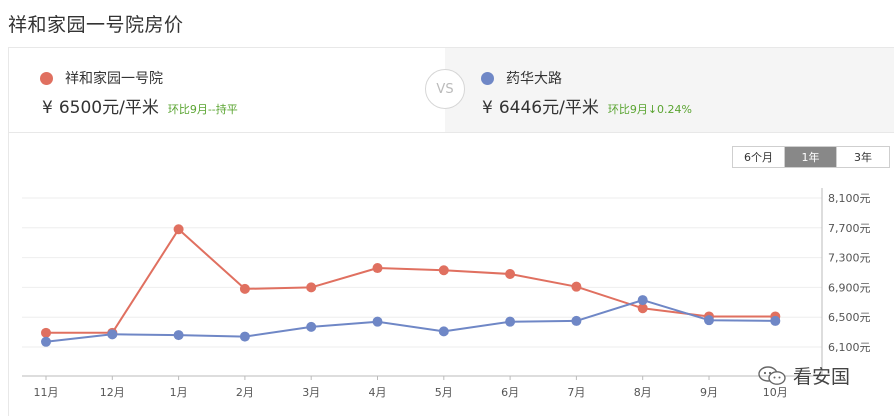 The width and height of the screenshot is (894, 416). I want to click on page-title: 祥和家园一号院房价, so click(96, 25).